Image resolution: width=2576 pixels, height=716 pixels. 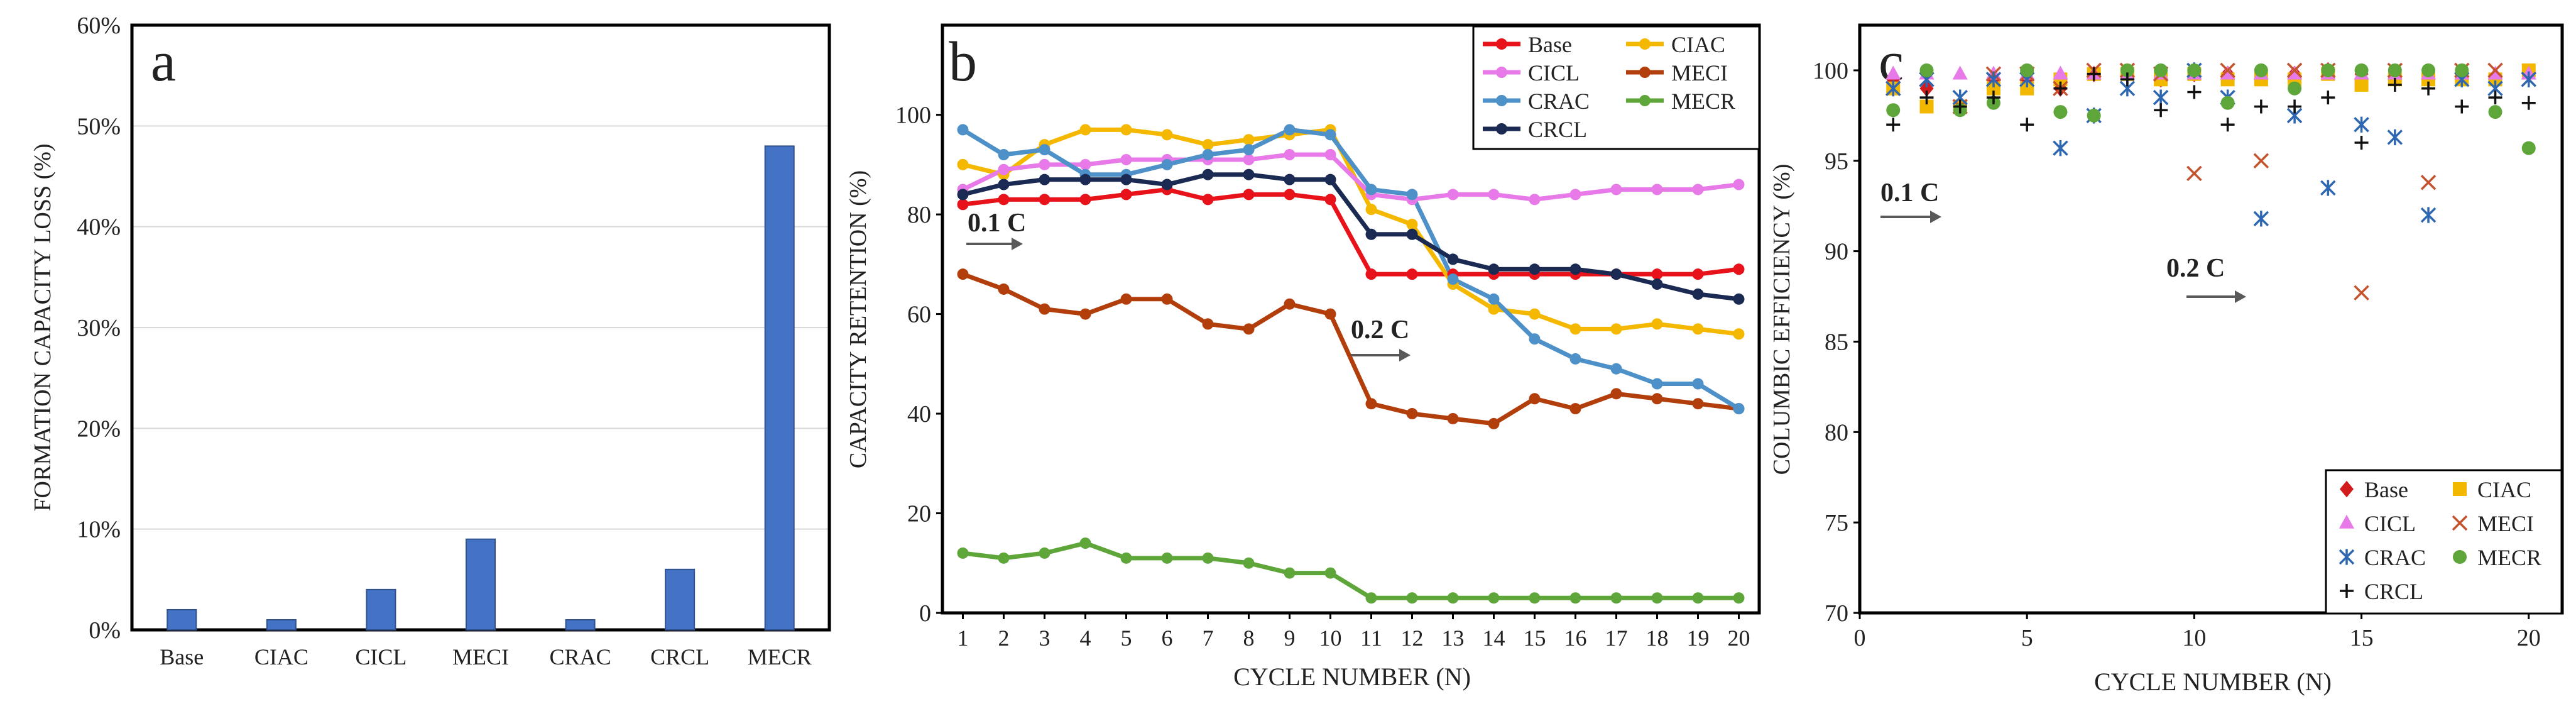 I want to click on panel-b-x-tick-label: 14, so click(x=1494, y=638).